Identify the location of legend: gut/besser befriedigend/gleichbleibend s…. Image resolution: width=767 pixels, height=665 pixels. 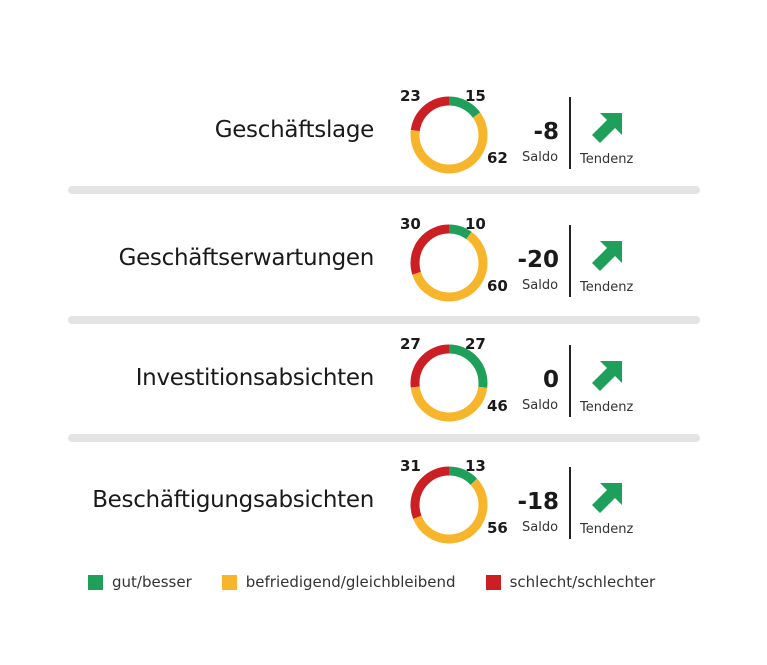
(386, 582).